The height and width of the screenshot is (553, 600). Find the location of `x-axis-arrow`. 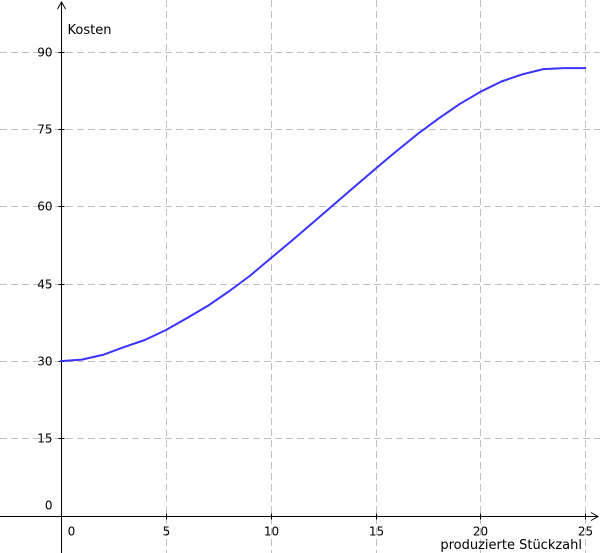

x-axis-arrow is located at coordinates (595, 516).